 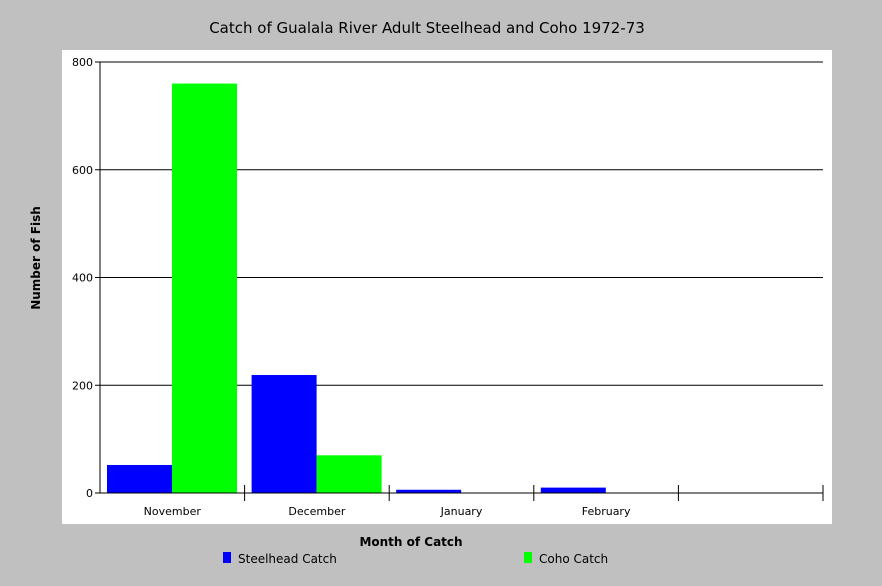 I want to click on legend-label: Coho Catch, so click(x=573, y=559).